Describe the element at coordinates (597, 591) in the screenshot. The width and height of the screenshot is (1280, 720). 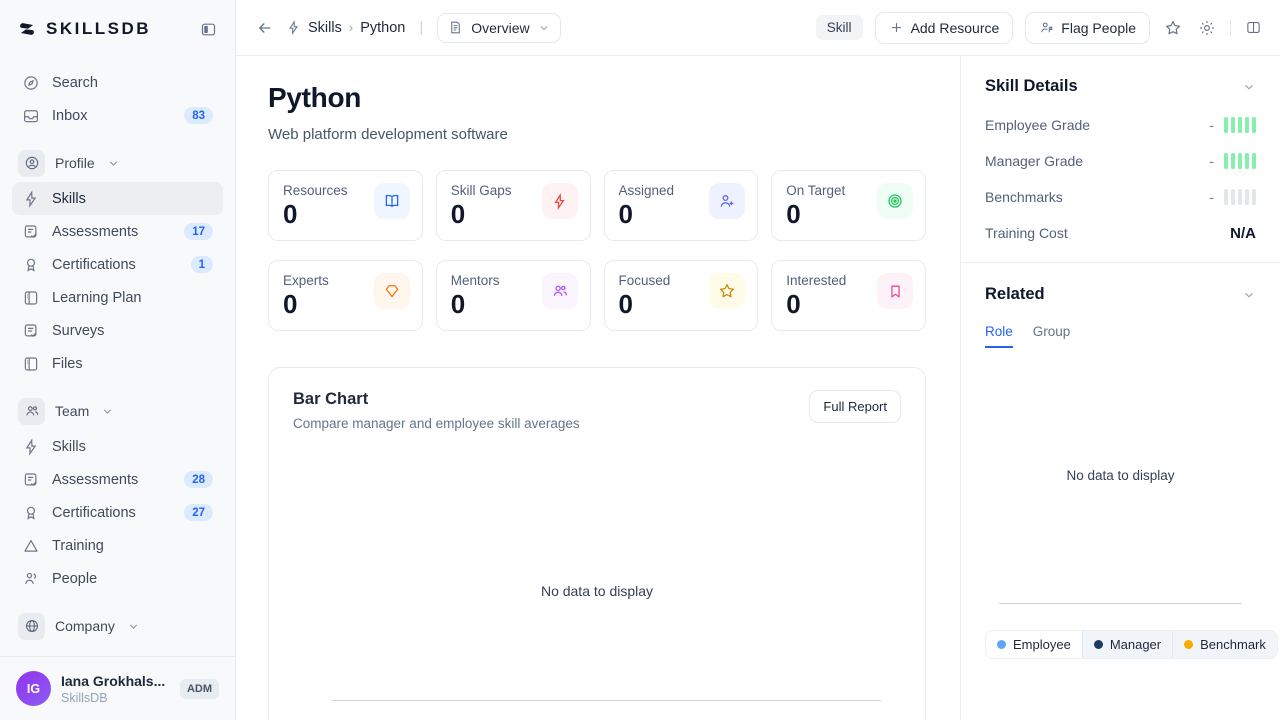
I see `chart-empty-message: No data to display` at that location.